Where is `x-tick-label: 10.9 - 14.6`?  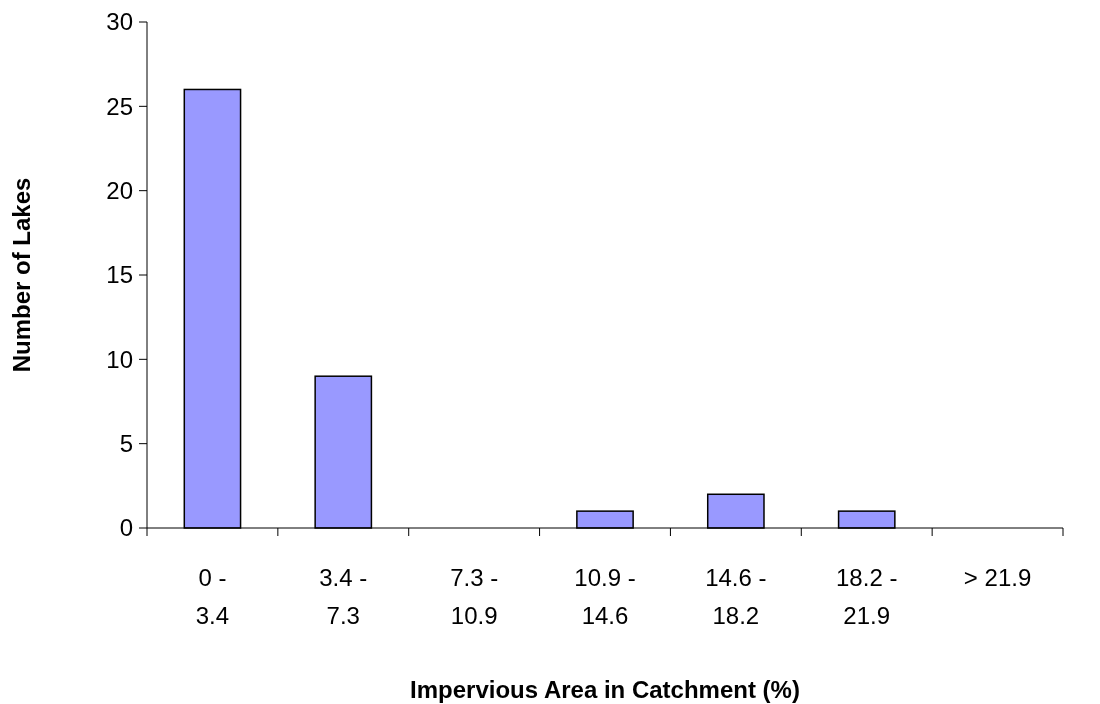
x-tick-label: 10.9 - 14.6 is located at coordinates (605, 596).